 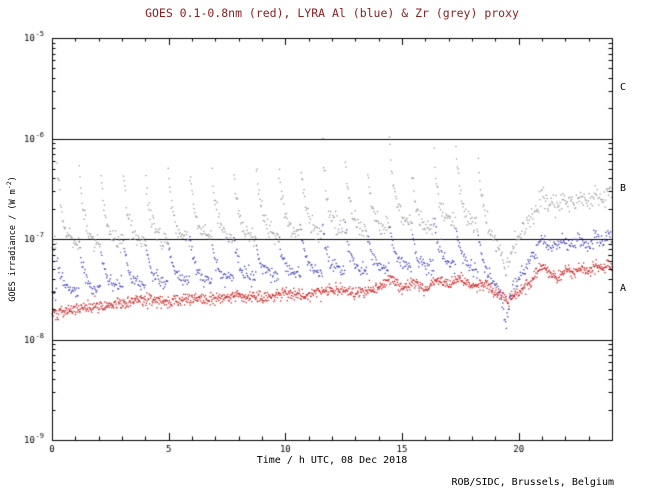 I want to click on x-axis-label: Time / h UTC, 08 Dec 2018, so click(x=332, y=460).